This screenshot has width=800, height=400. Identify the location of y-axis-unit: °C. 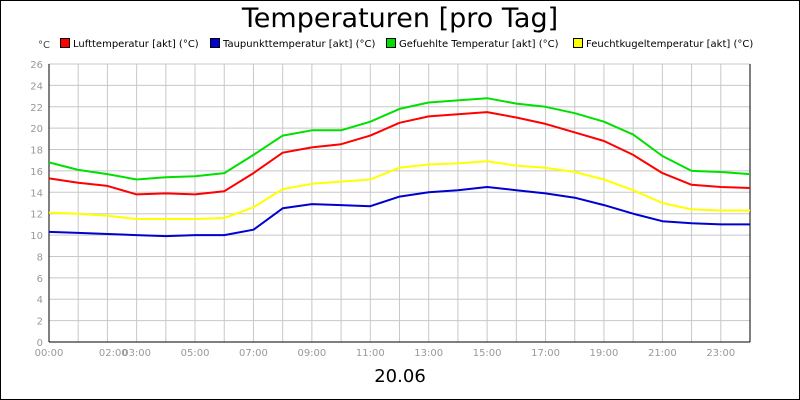
(44, 45).